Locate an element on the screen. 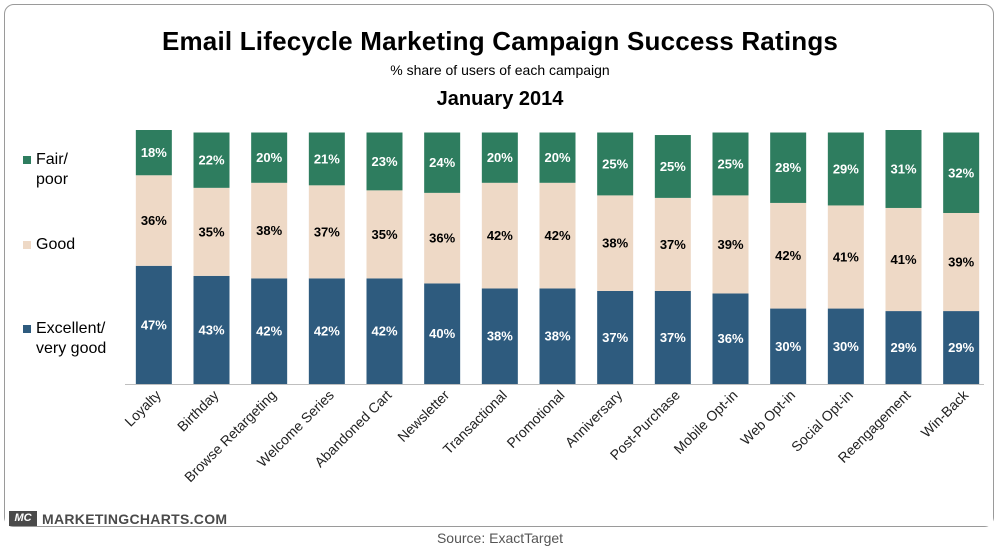 The height and width of the screenshot is (550, 1000). data-label-good-0: 36% is located at coordinates (154, 220).